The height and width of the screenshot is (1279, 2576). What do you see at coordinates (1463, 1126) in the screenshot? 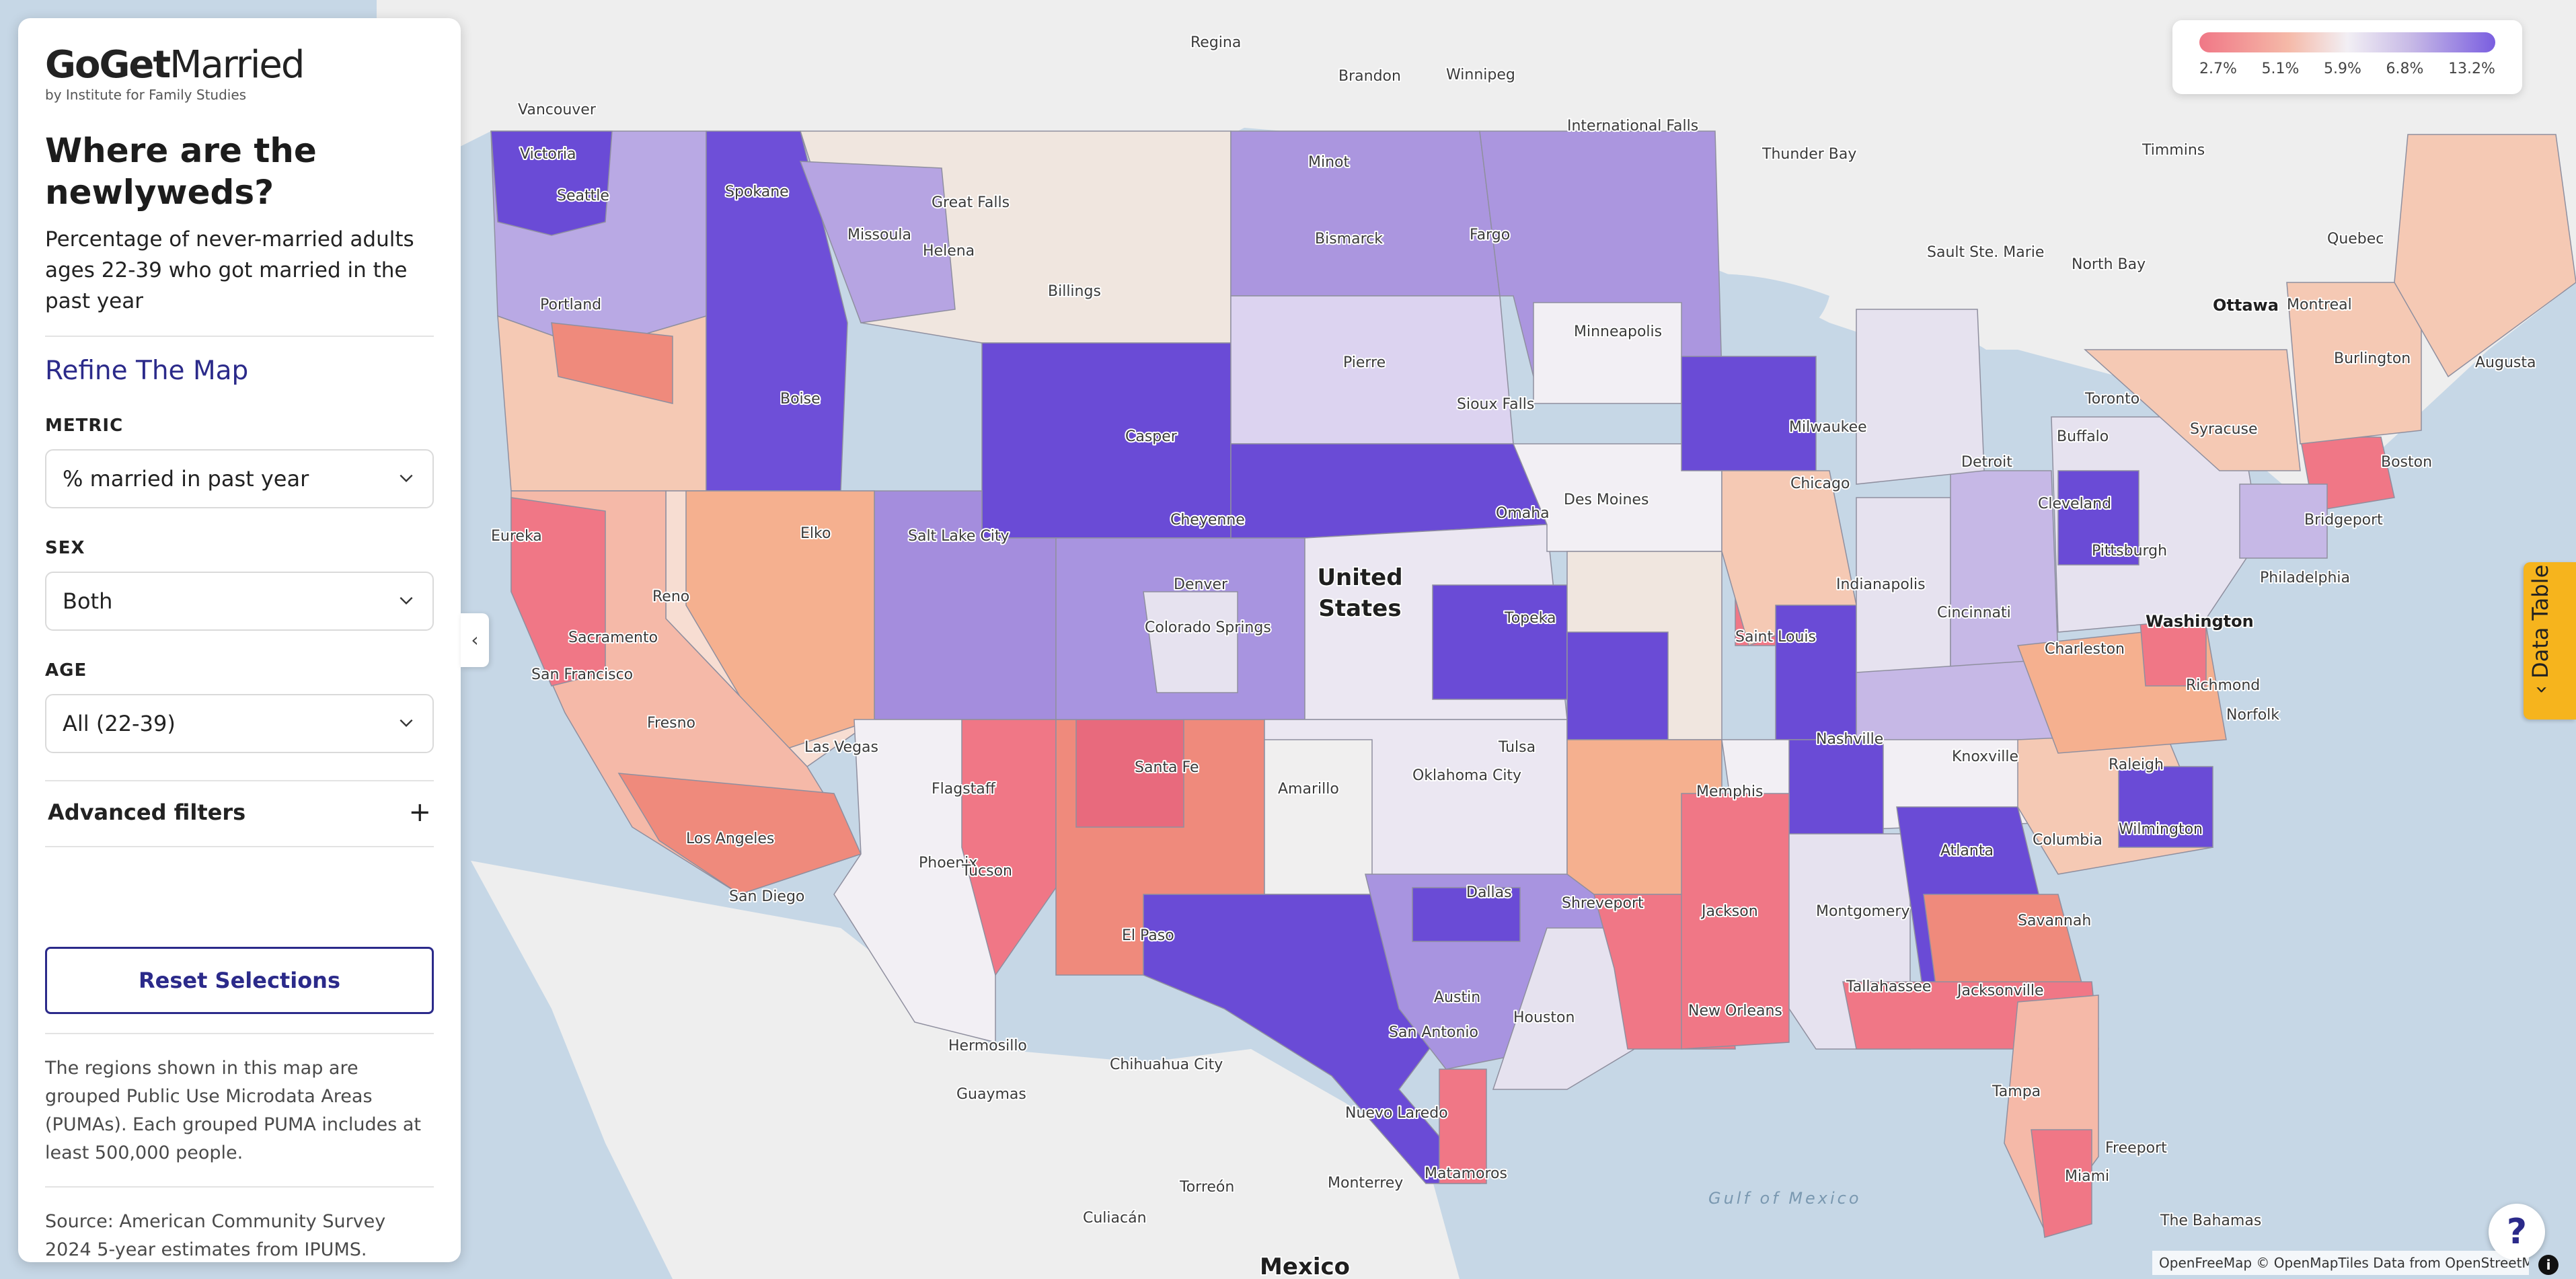
I see `region-south-texas` at bounding box center [1463, 1126].